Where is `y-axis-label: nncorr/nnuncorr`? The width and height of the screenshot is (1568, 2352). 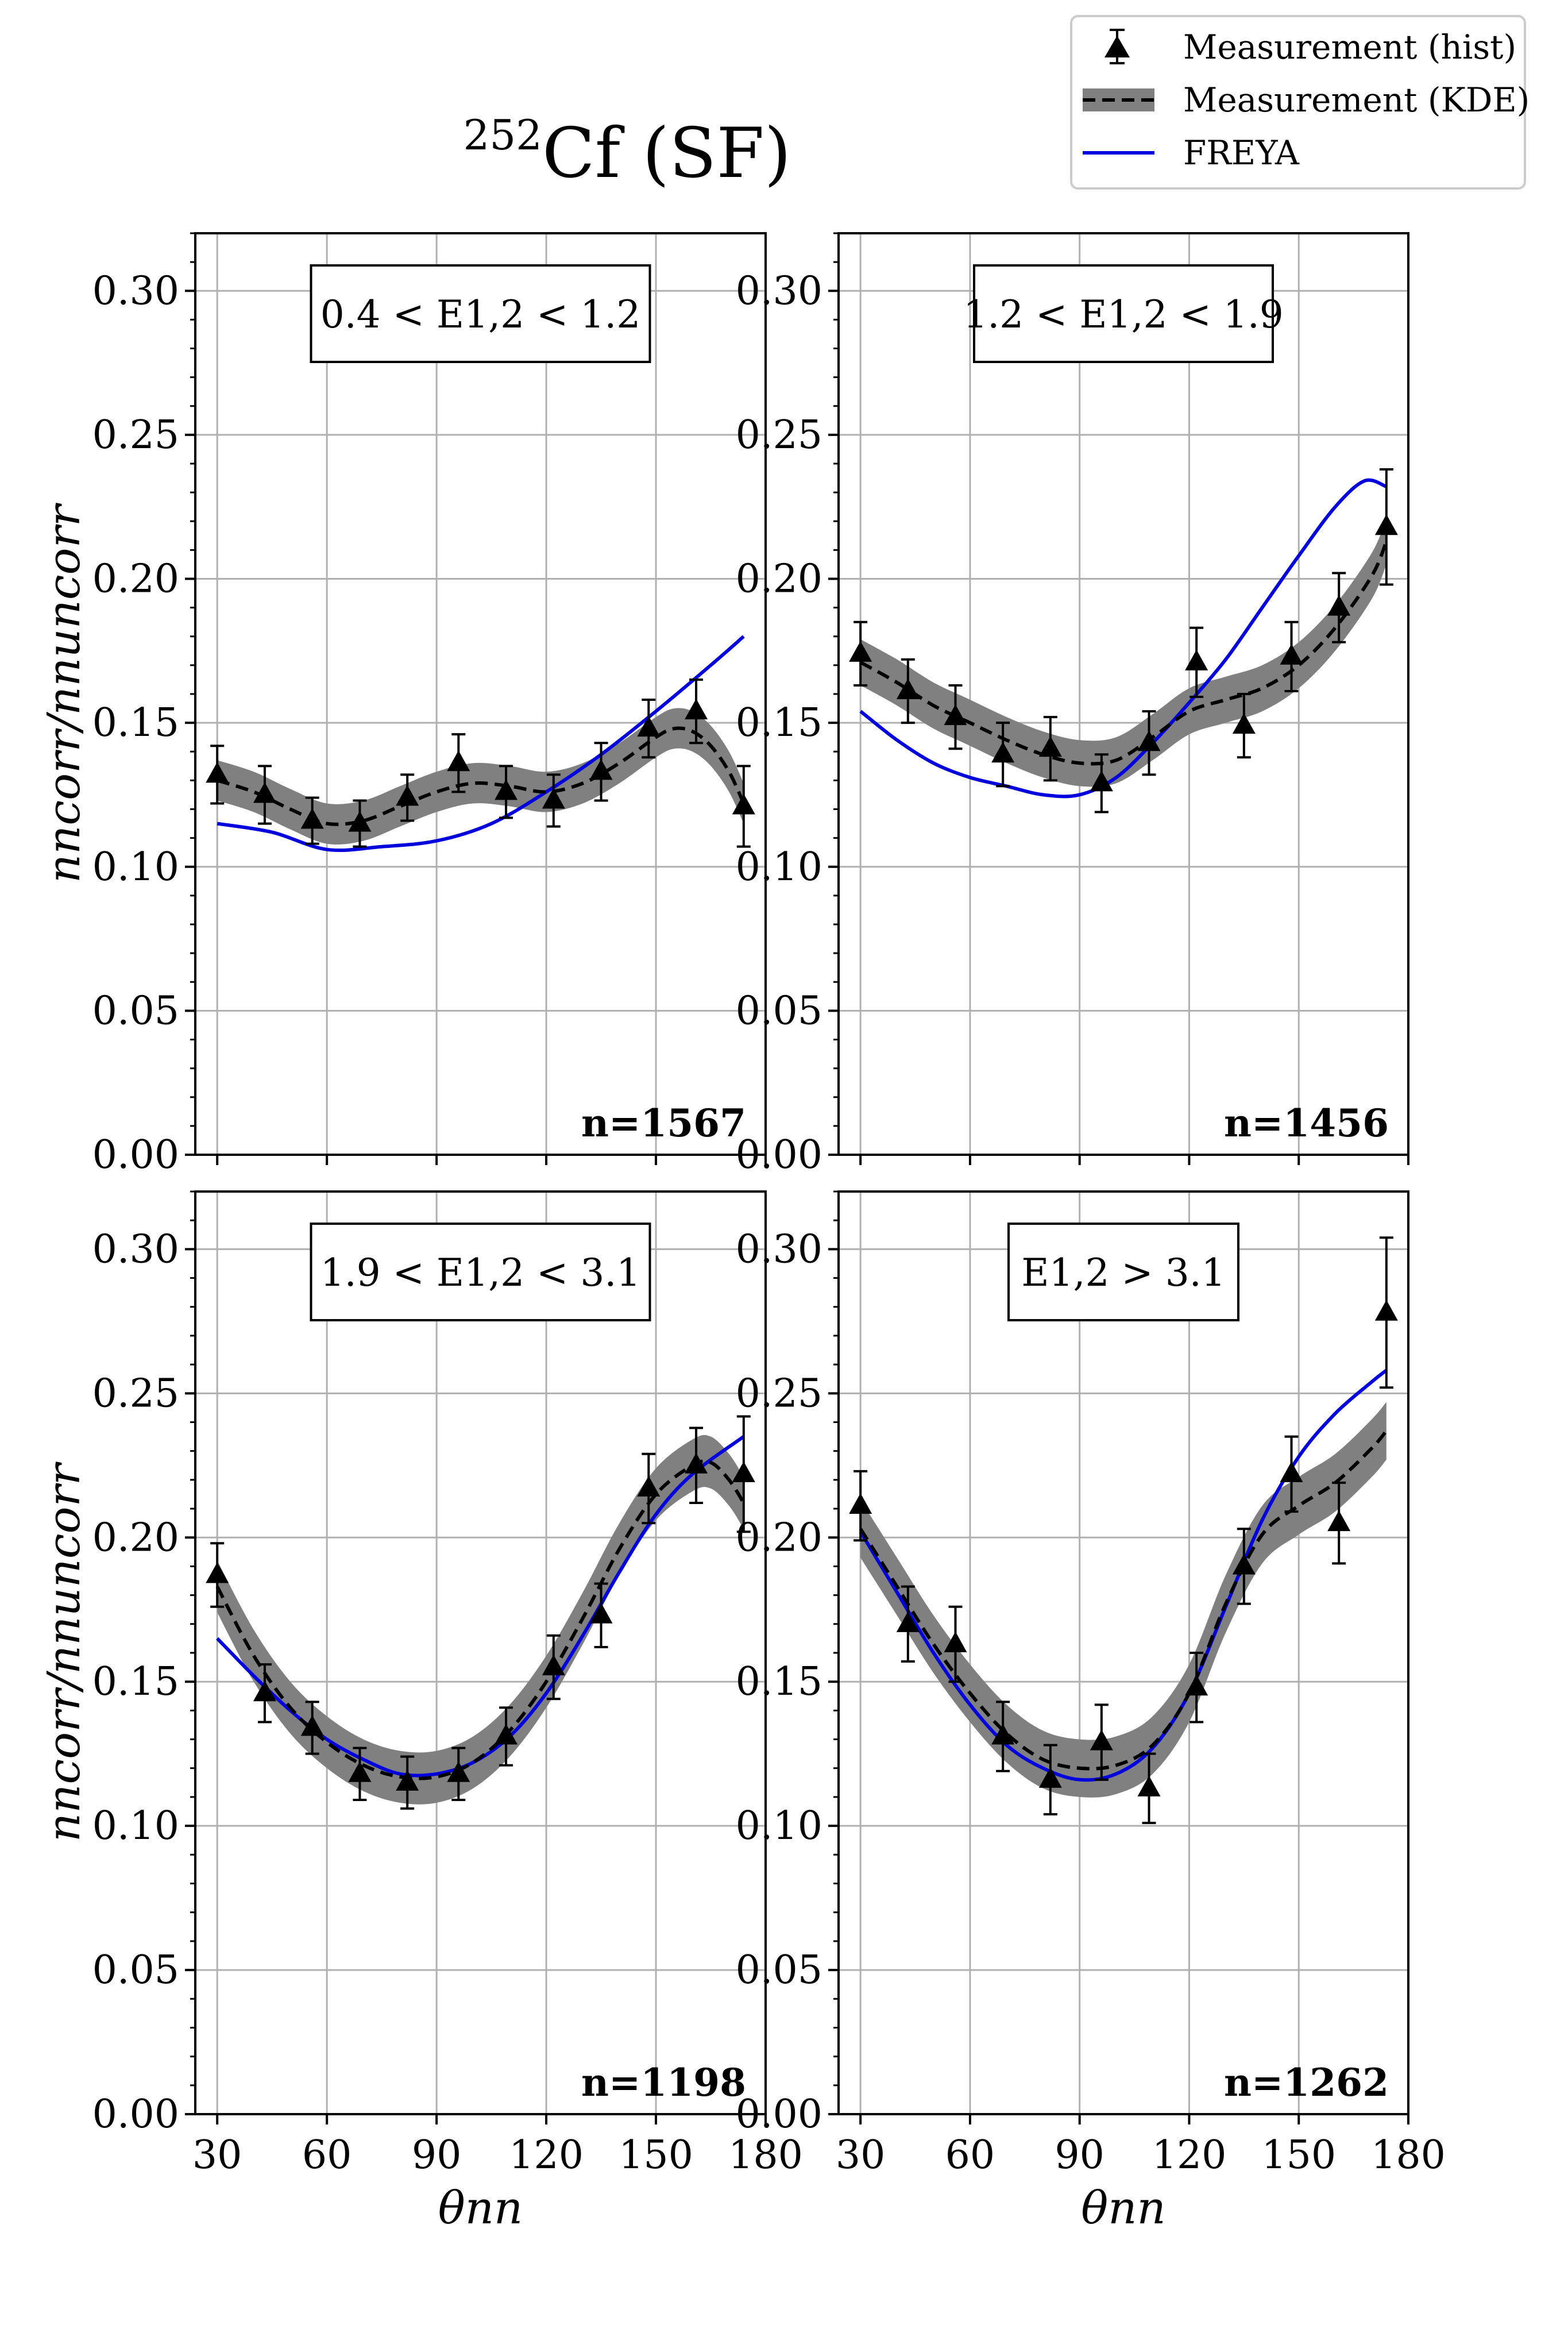 y-axis-label: nncorr/nnuncorr is located at coordinates (64, 1651).